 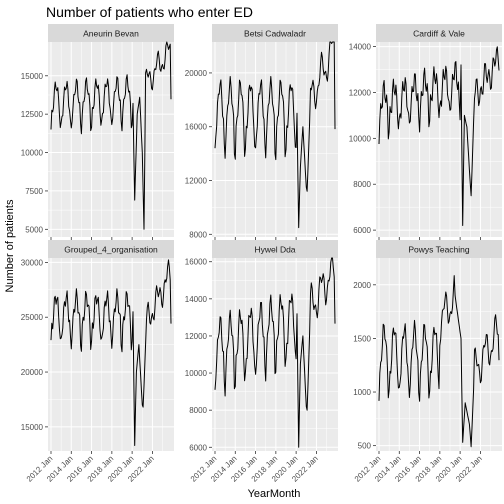 I want to click on facet-panel: Betsi Cadwaladr 8000 12000 16000 20000, so click(x=261, y=132).